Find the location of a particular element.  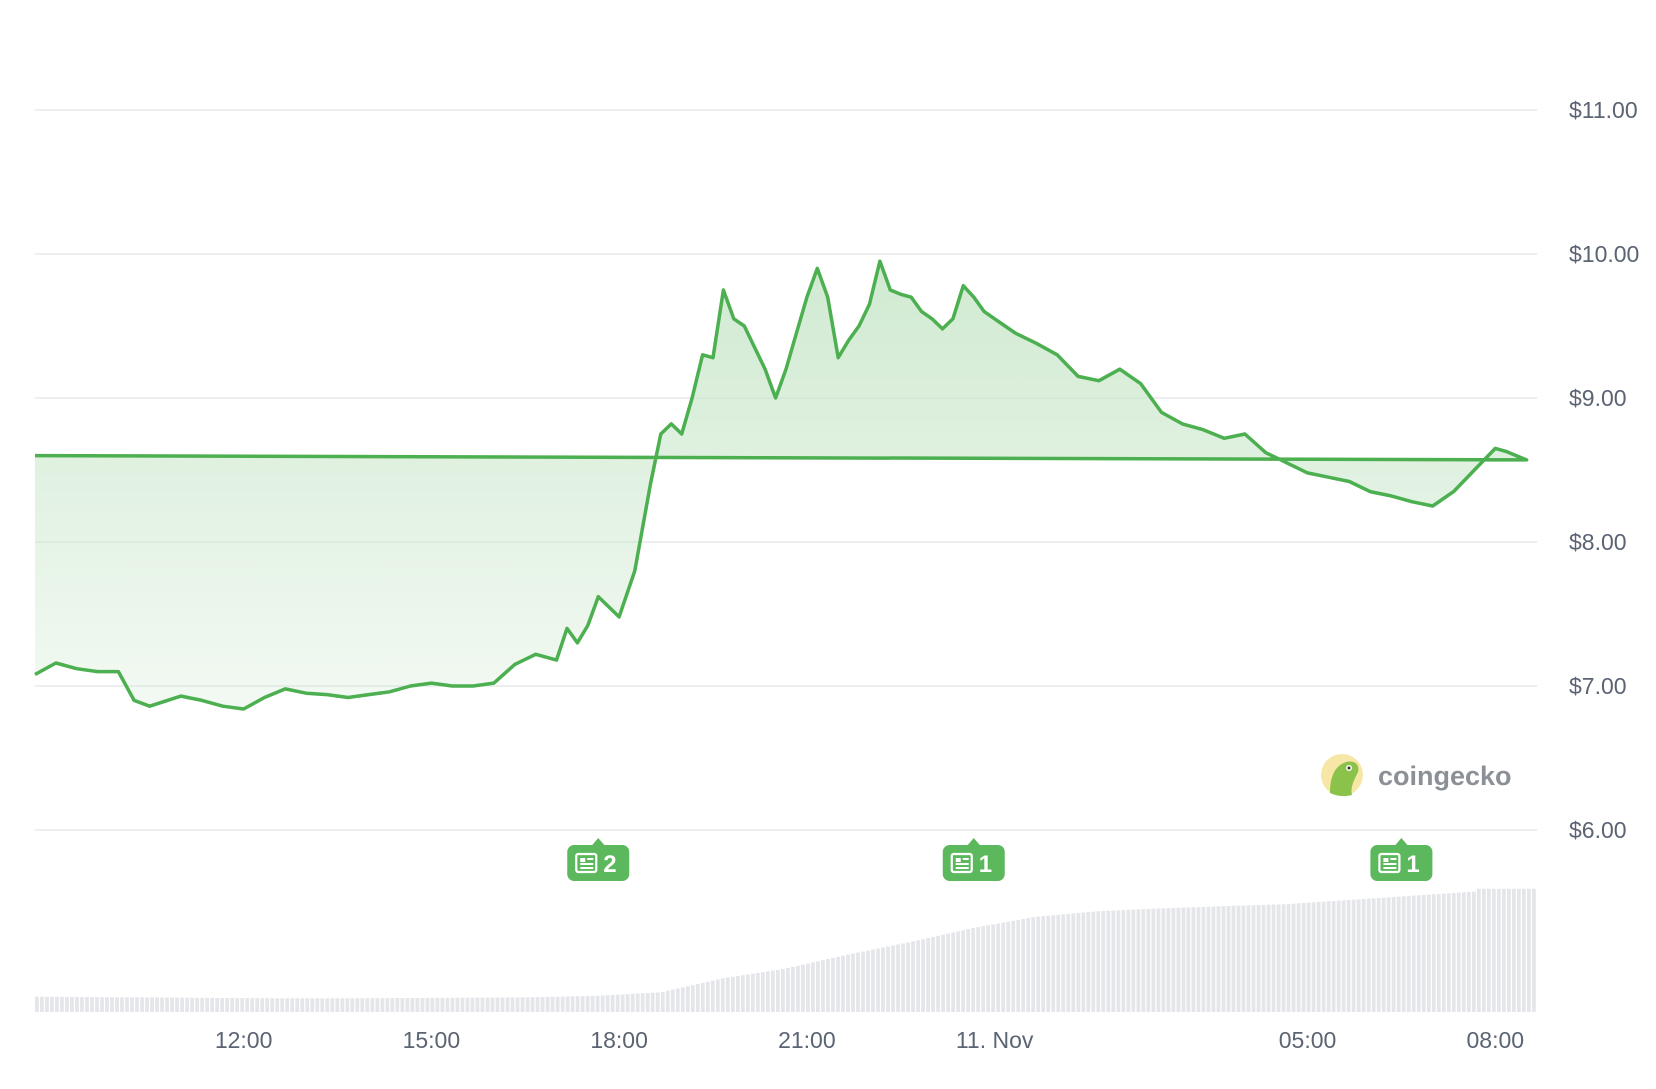

news-badges: 2 1 1 is located at coordinates (1000, 859).